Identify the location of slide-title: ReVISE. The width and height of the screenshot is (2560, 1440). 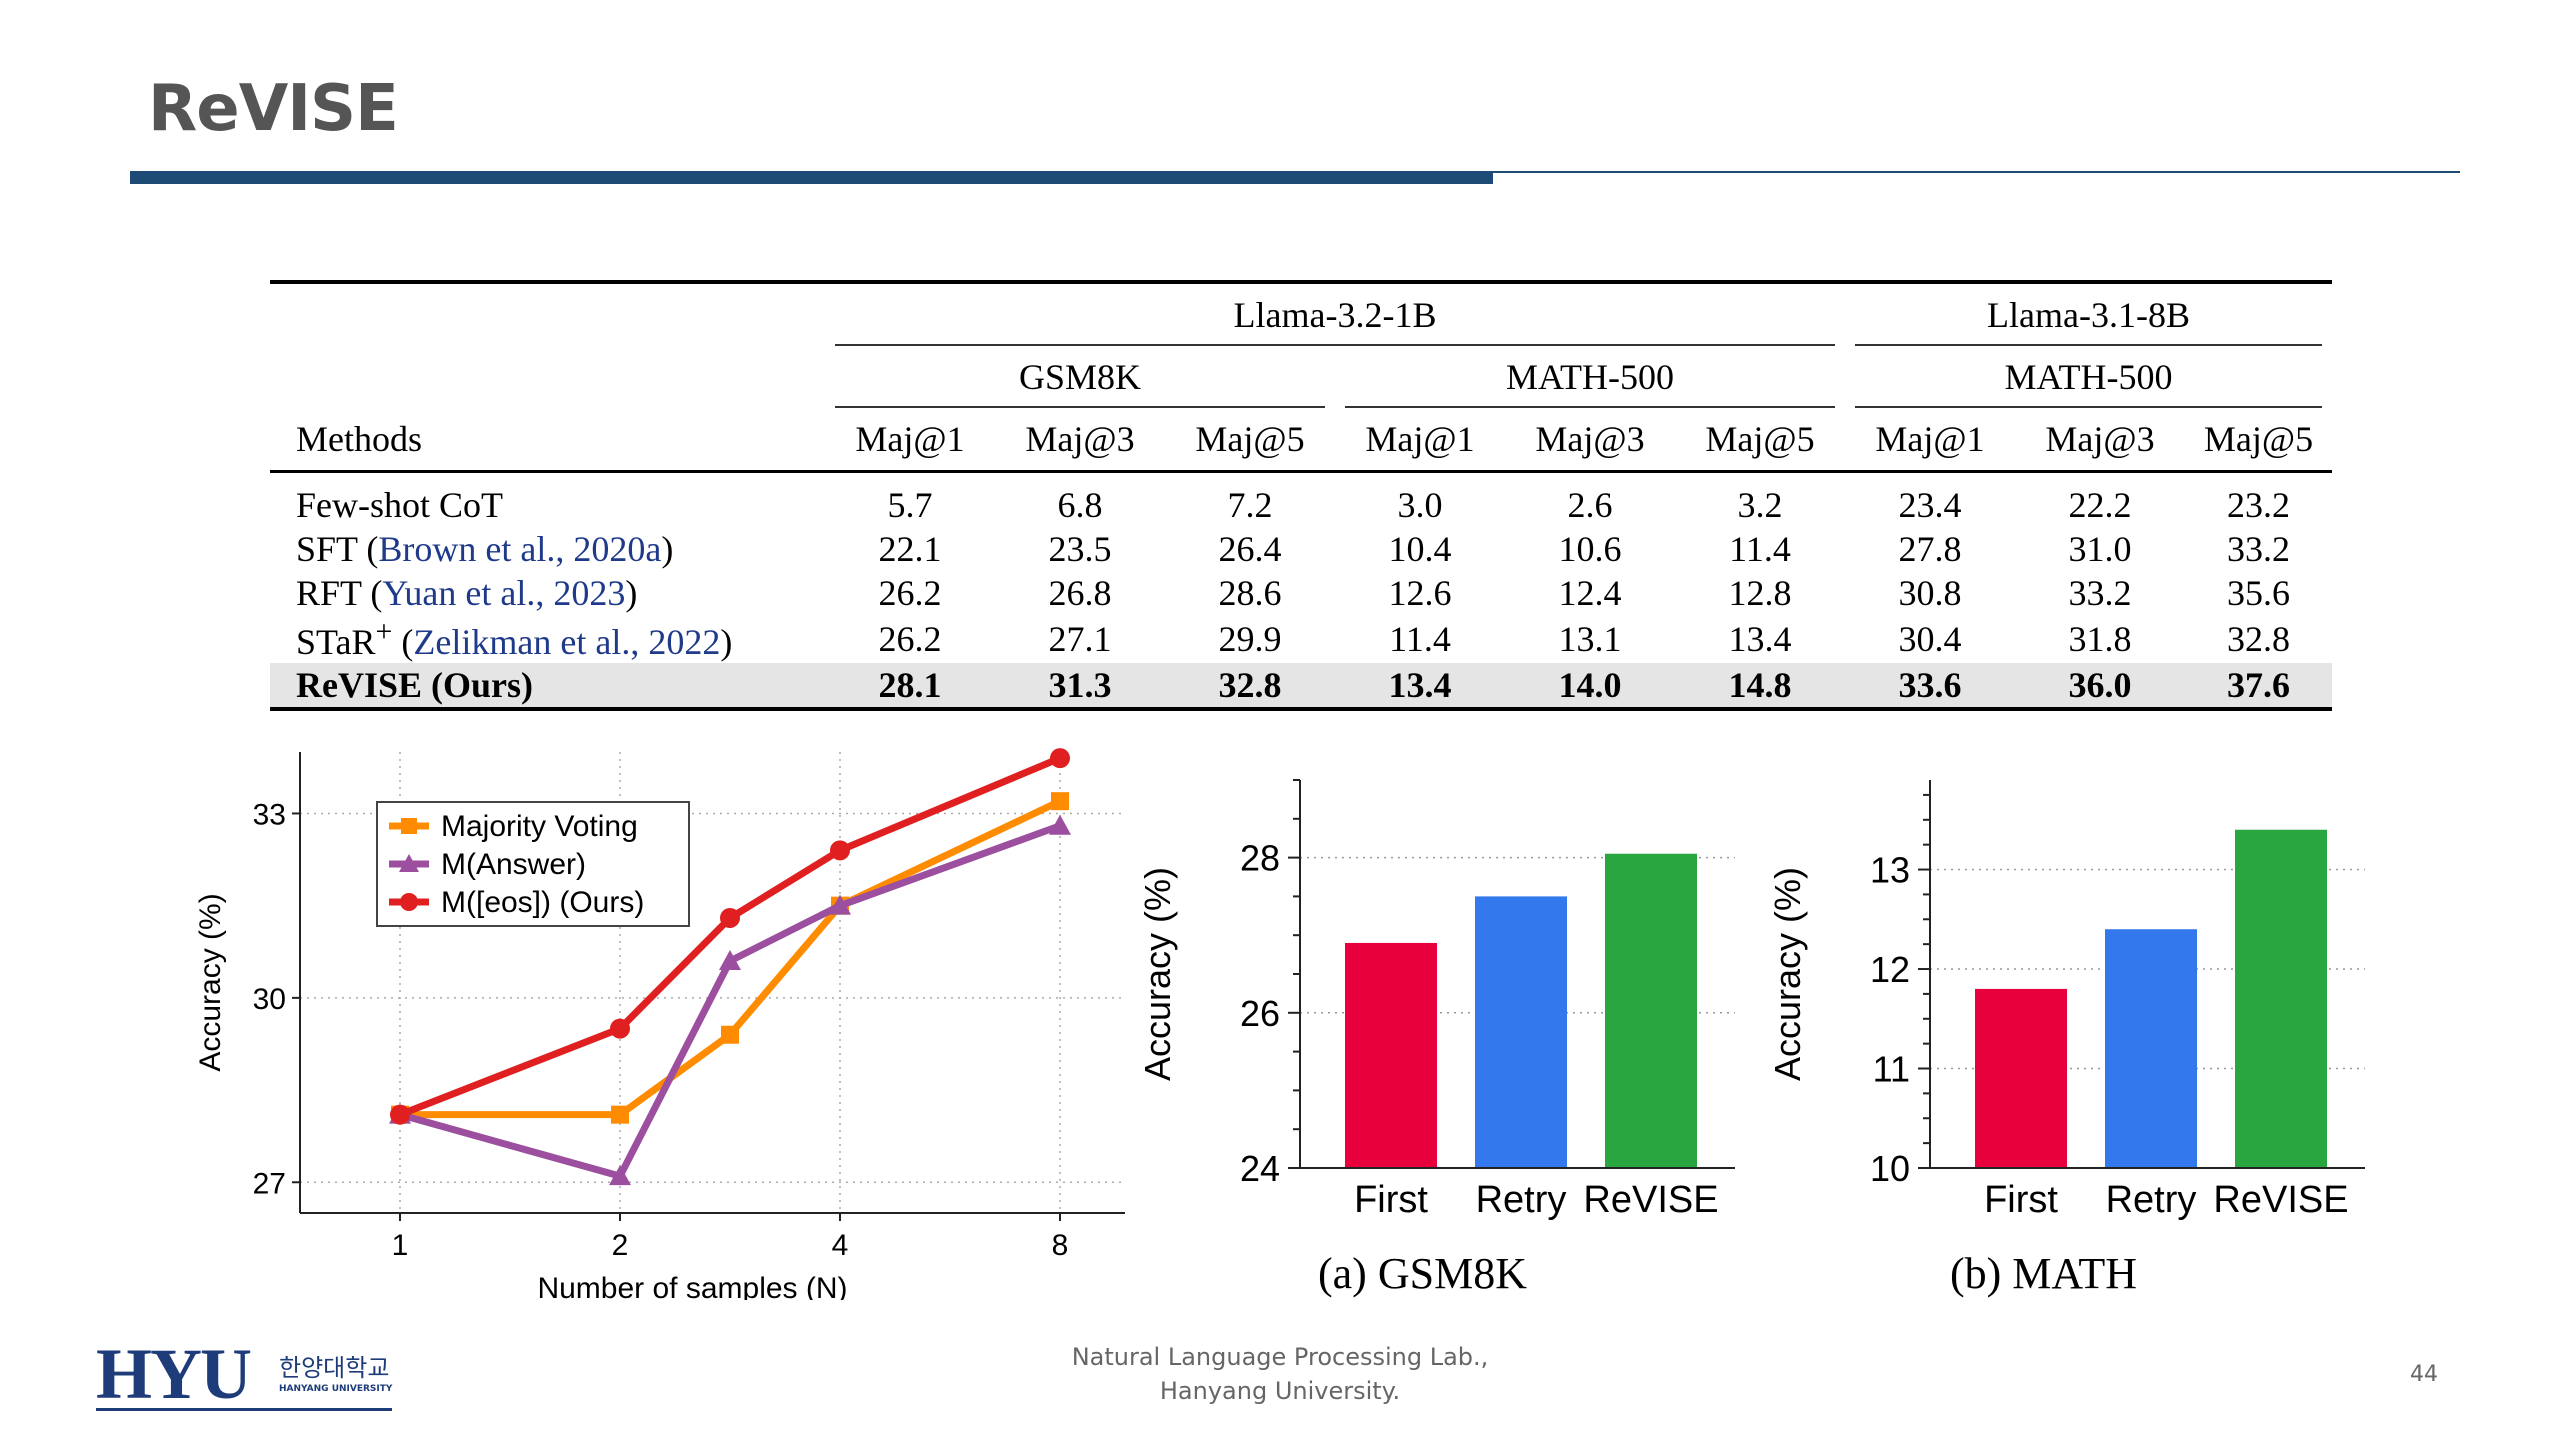
(273, 109).